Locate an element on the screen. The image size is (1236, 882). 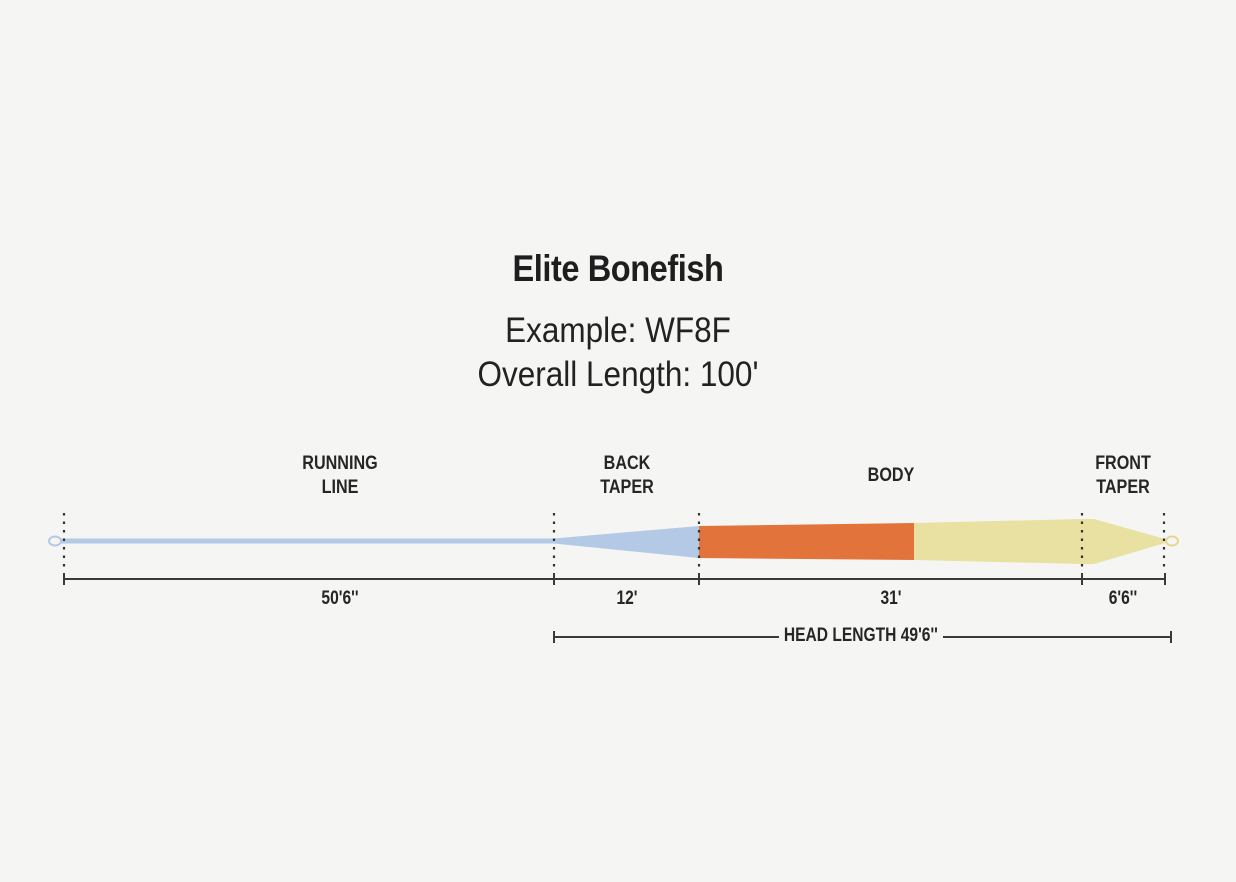
segment-dividers is located at coordinates (614, 542).